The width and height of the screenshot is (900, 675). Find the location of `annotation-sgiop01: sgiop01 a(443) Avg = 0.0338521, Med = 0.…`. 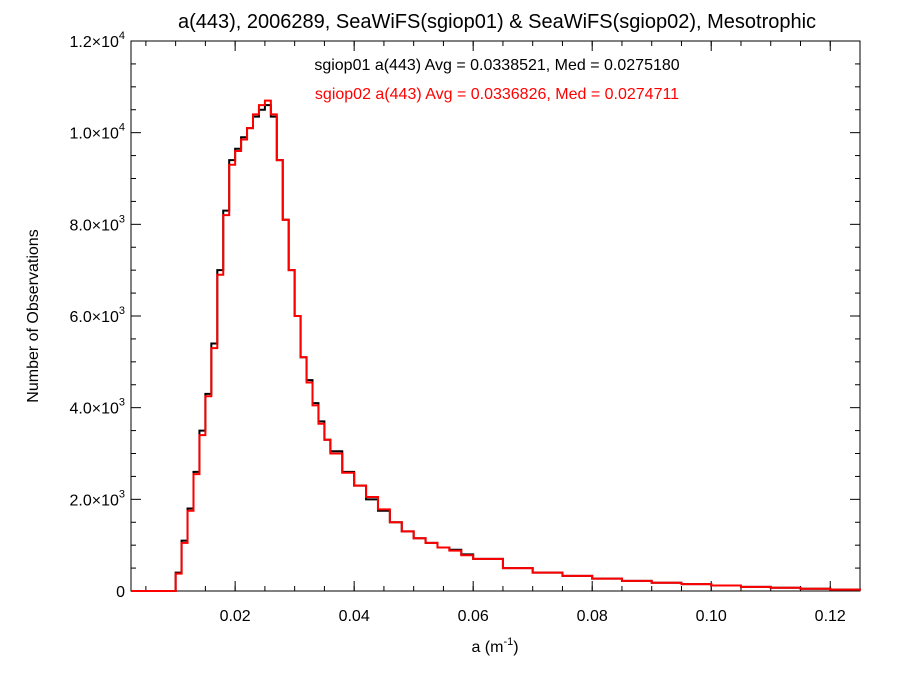

annotation-sgiop01: sgiop01 a(443) Avg = 0.0338521, Med = 0.… is located at coordinates (496, 65).